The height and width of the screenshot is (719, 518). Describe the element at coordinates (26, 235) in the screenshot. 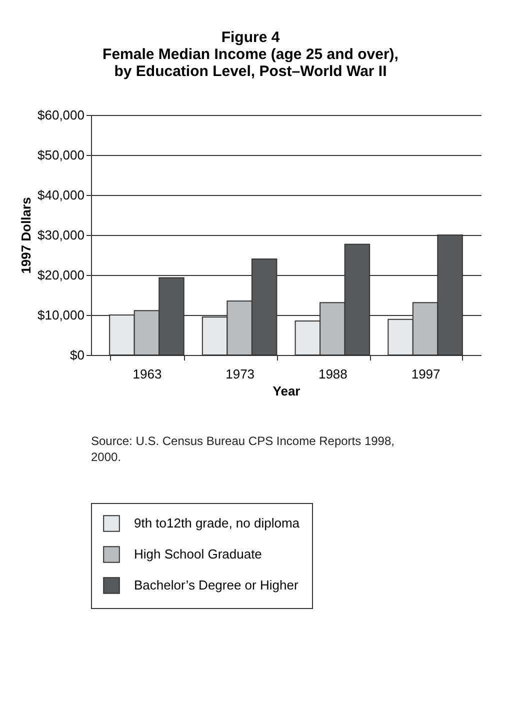

I see `y-axis-title: 1997 Dollars` at that location.